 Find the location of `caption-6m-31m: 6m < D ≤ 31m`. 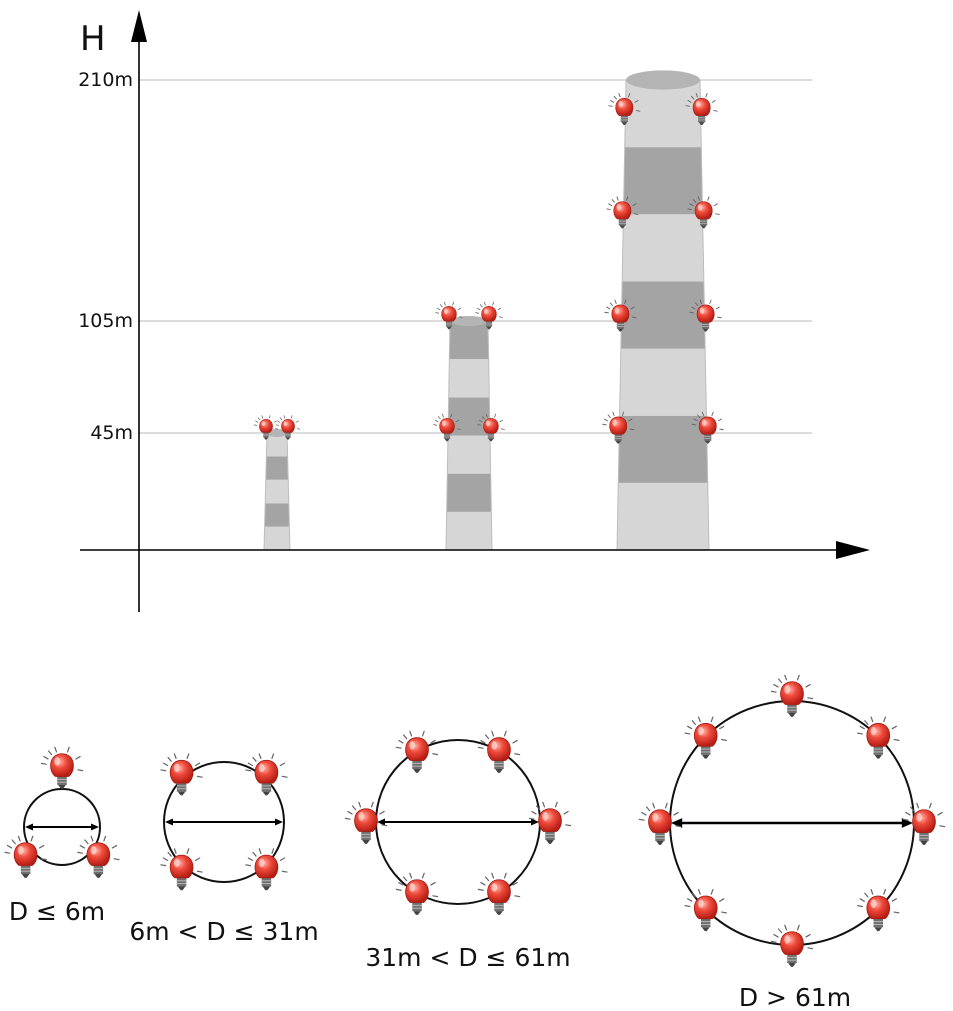

caption-6m-31m: 6m < D ≤ 31m is located at coordinates (223, 931).